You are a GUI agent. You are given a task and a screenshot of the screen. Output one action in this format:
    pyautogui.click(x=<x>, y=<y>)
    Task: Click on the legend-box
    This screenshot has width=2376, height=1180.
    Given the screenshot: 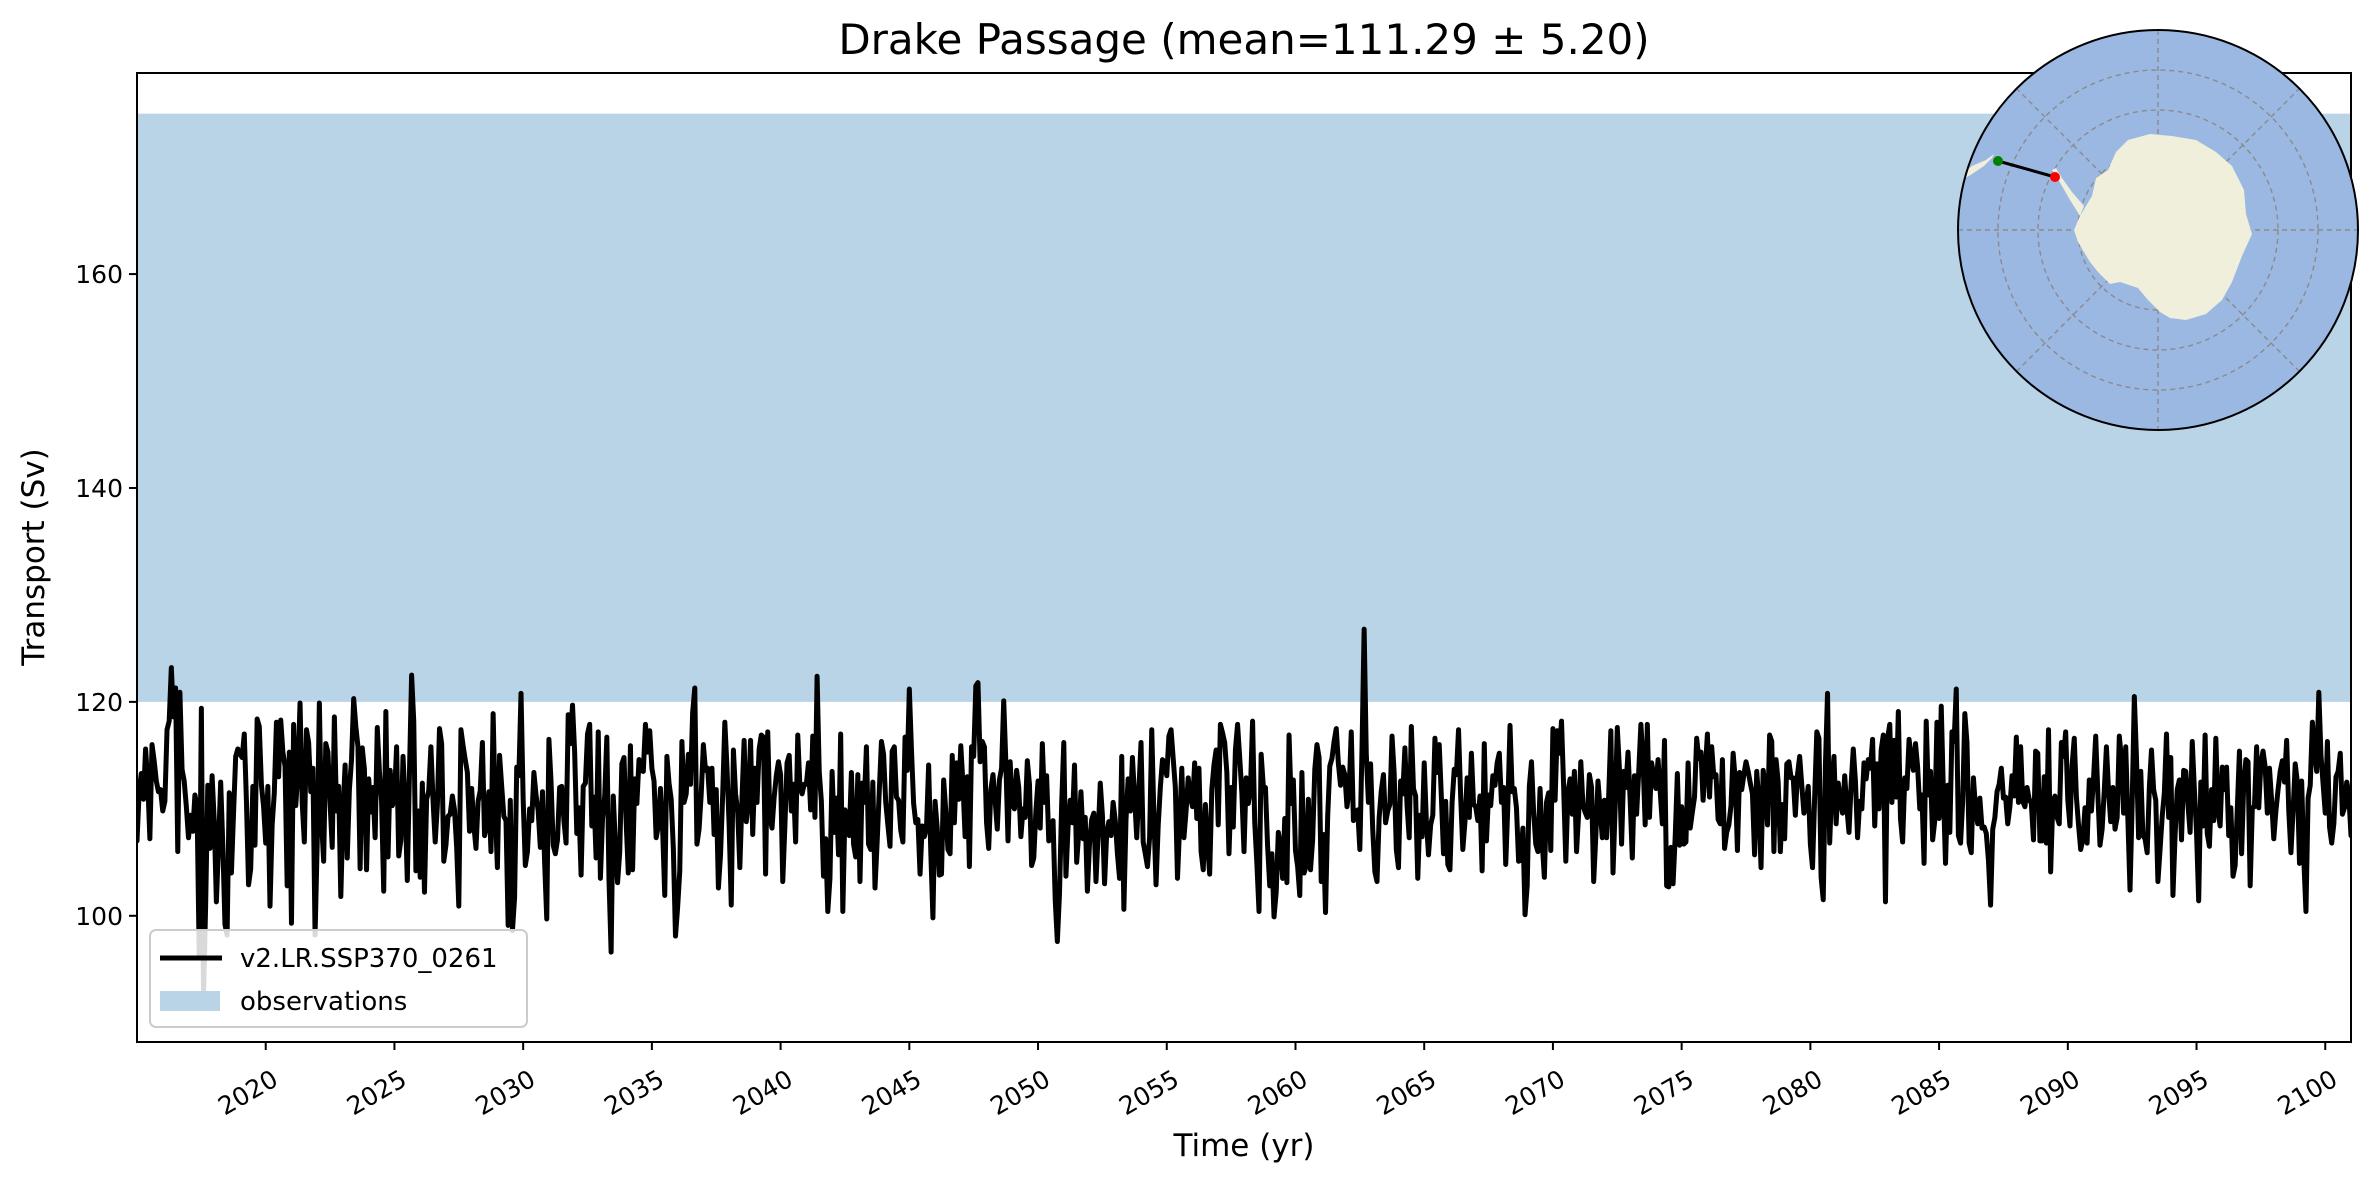 What is the action you would take?
    pyautogui.click(x=338, y=978)
    